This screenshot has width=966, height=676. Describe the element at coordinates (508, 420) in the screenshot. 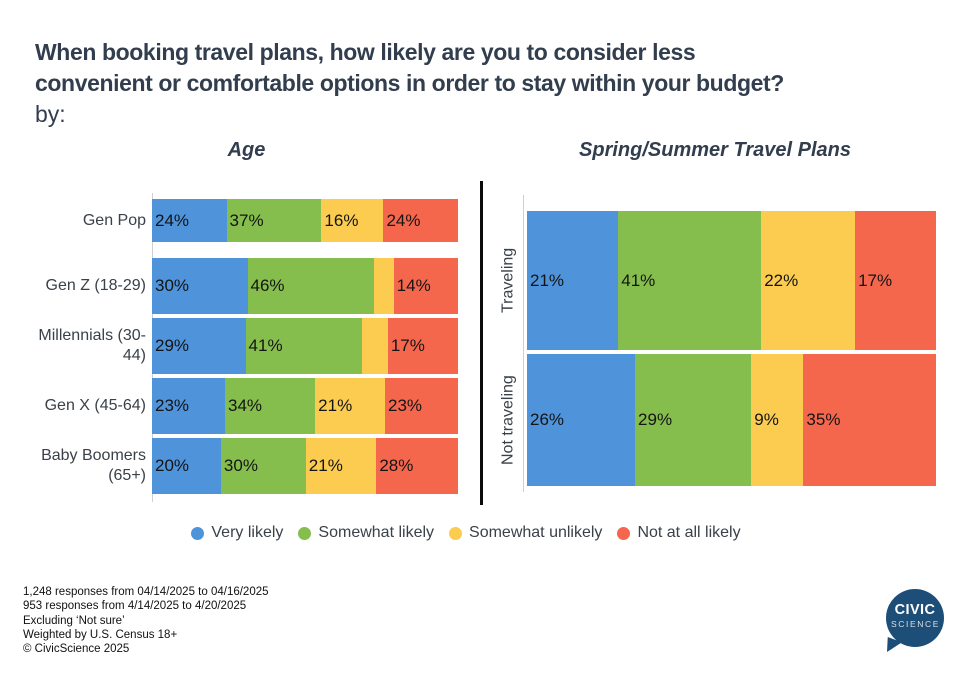

I see `category-label: Not traveling` at that location.